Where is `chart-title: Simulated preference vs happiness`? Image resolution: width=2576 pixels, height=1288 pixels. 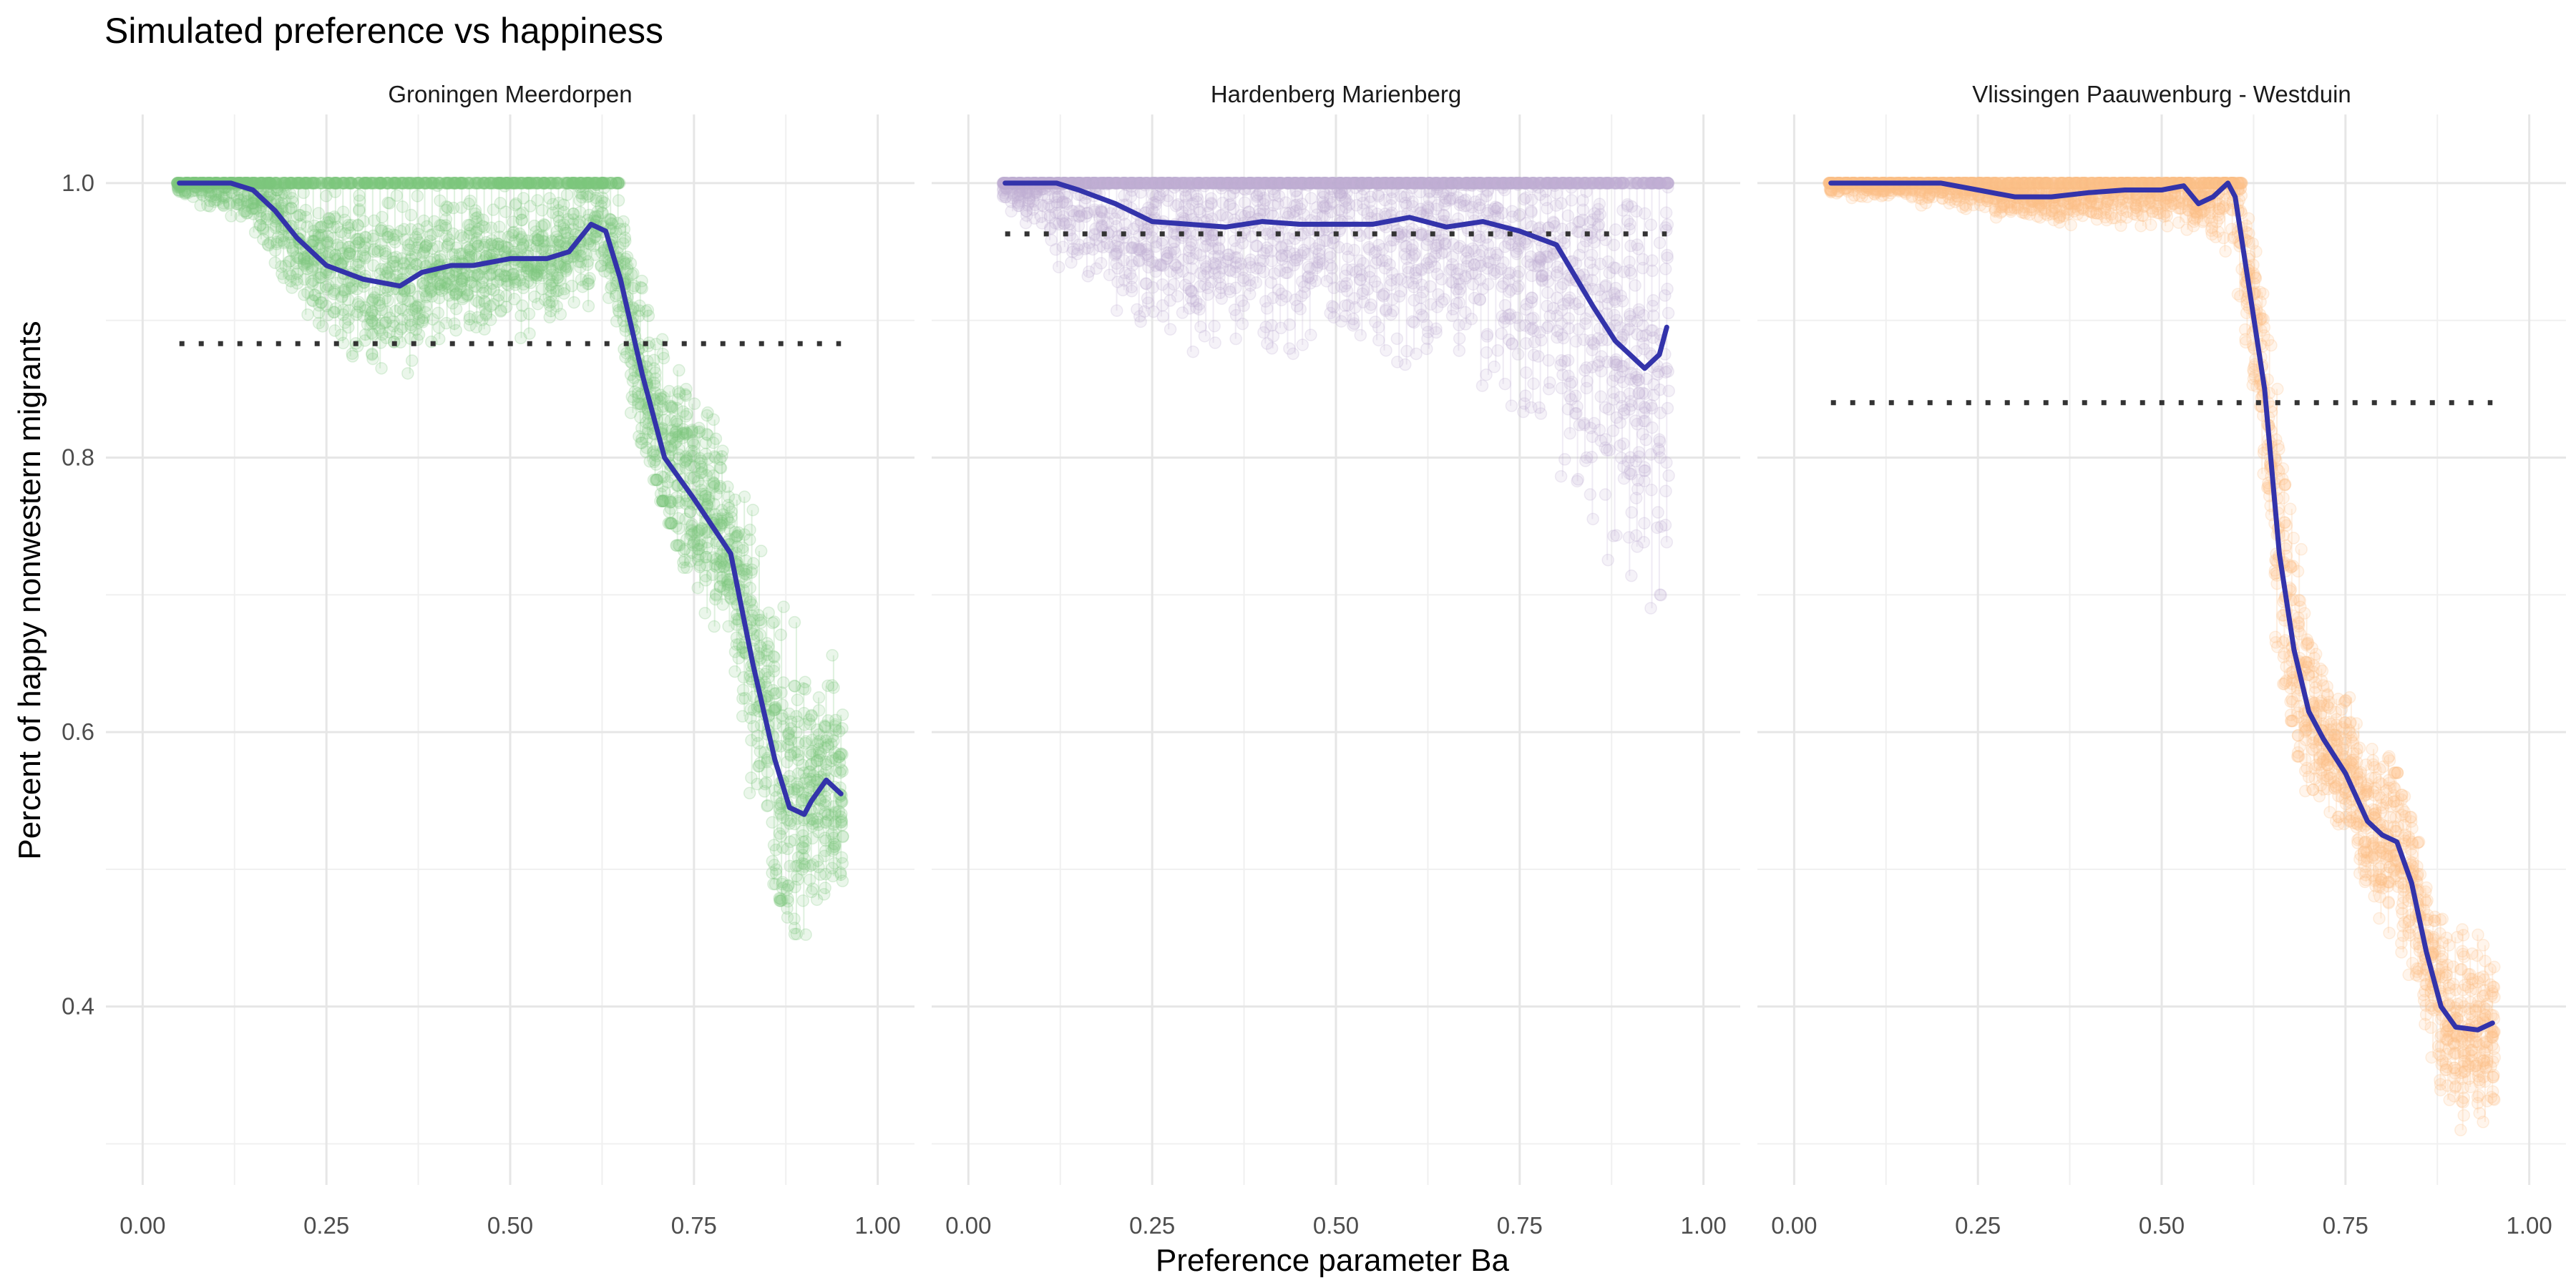
chart-title: Simulated preference vs happiness is located at coordinates (383, 31).